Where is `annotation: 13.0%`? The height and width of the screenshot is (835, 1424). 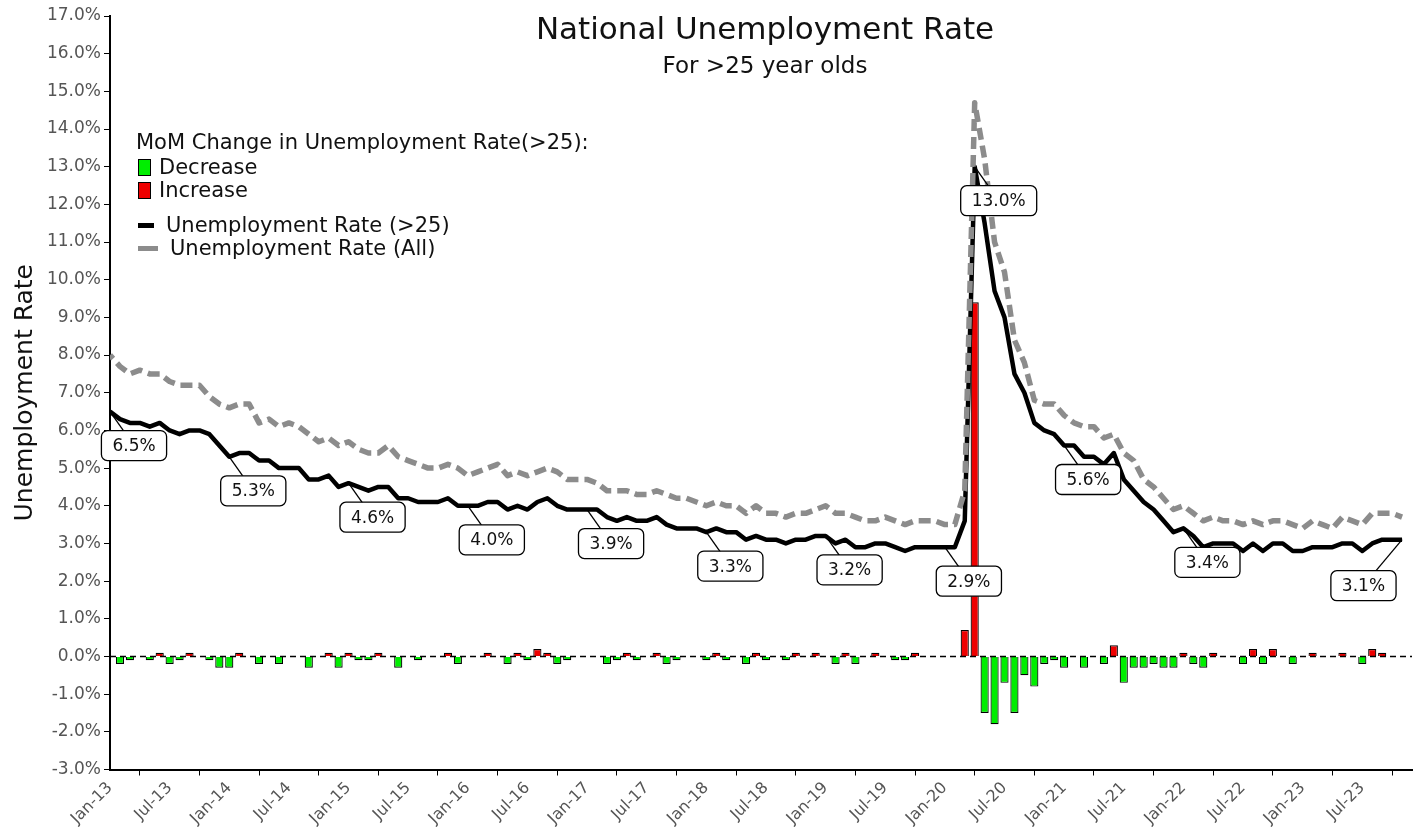 annotation: 13.0% is located at coordinates (998, 200).